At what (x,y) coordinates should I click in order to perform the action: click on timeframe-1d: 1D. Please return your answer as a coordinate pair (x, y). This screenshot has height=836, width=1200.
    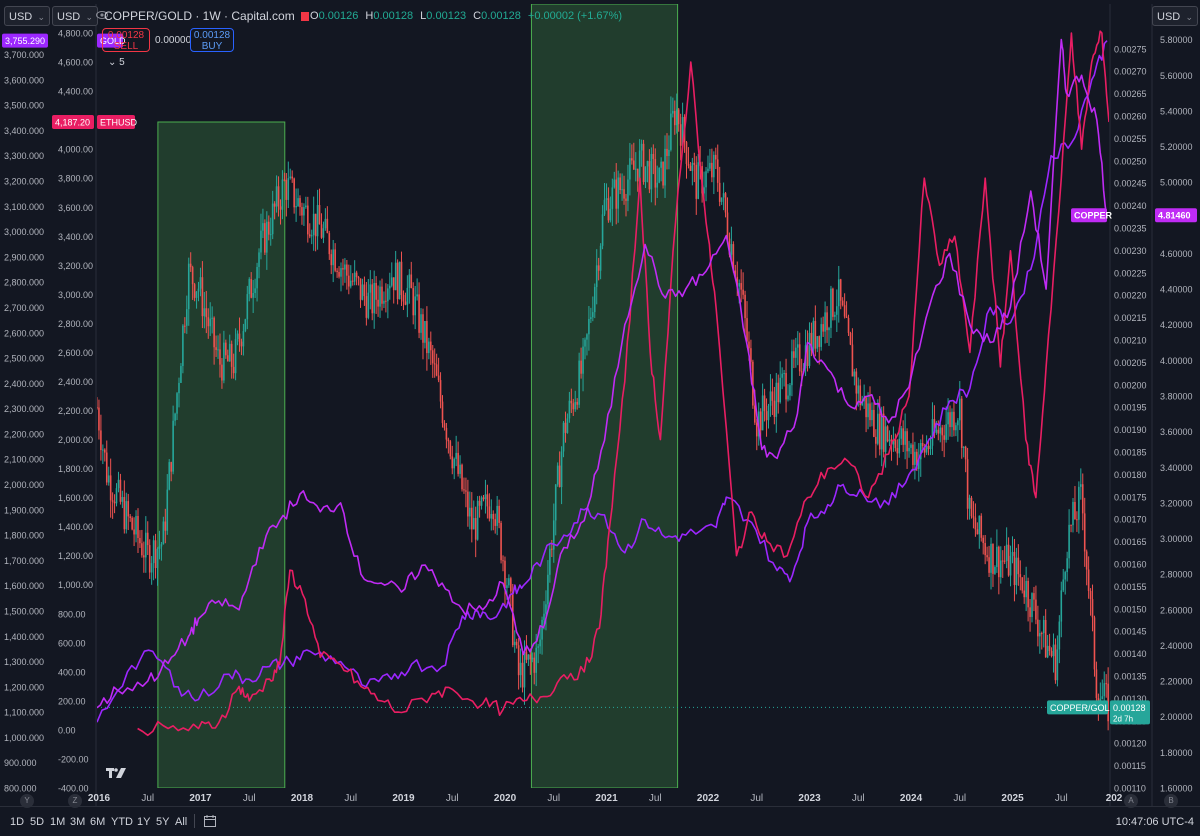
    Looking at the image, I should click on (17, 822).